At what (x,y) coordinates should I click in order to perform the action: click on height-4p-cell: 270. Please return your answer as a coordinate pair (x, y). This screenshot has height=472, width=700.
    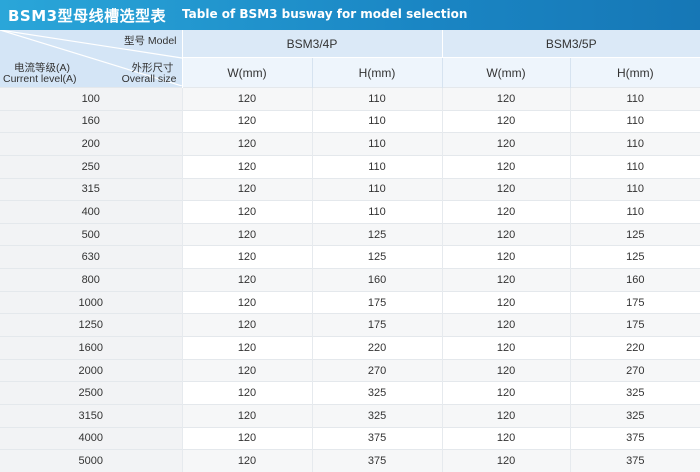
    Looking at the image, I should click on (377, 370).